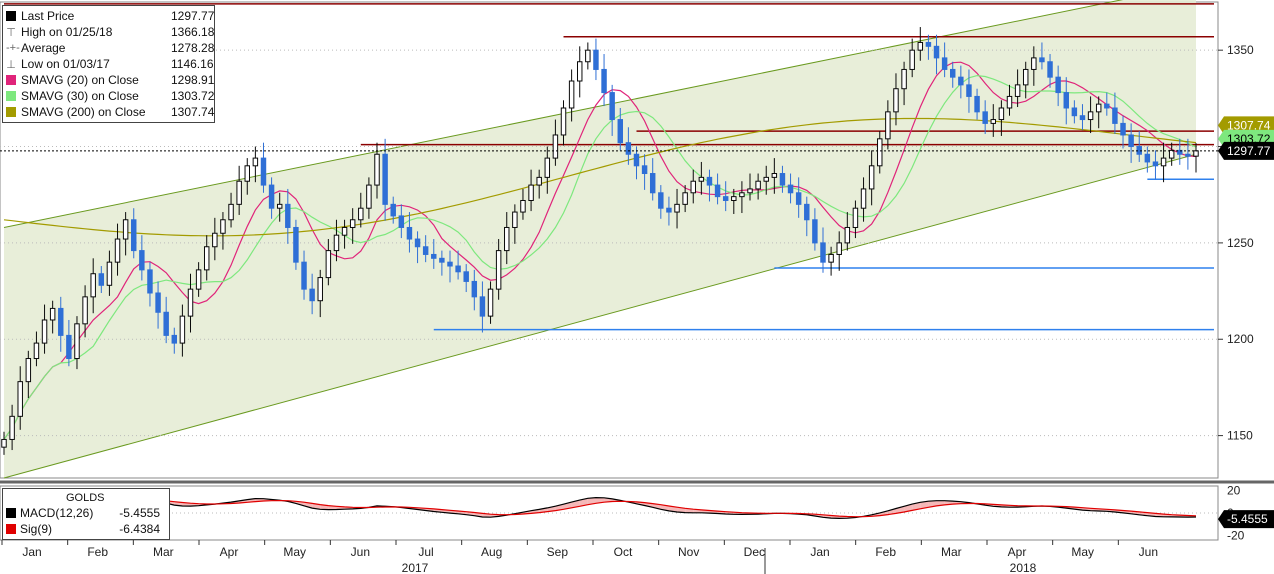 Image resolution: width=1274 pixels, height=574 pixels. What do you see at coordinates (36, 529) in the screenshot?
I see `legend-label: Sig(9)` at bounding box center [36, 529].